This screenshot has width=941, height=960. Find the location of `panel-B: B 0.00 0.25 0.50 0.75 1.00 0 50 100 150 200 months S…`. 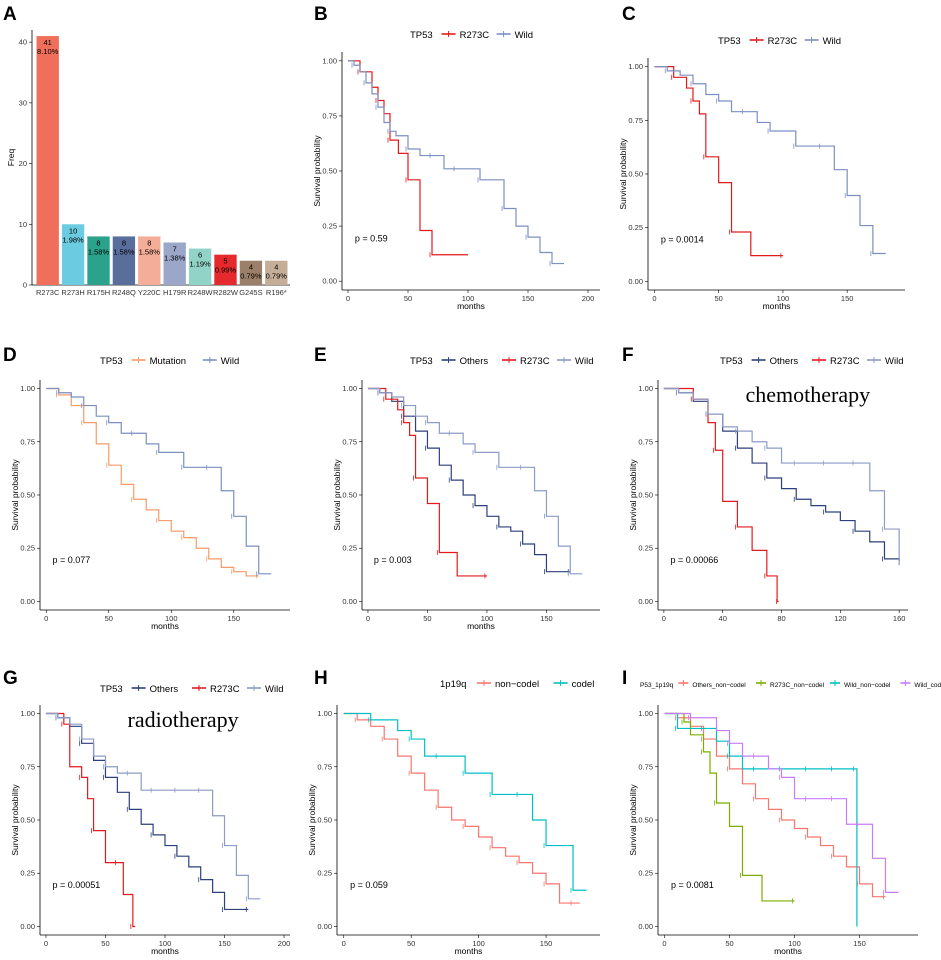

panel-B: B 0.00 0.25 0.50 0.75 1.00 0 50 100 150 200 months S… is located at coordinates (456, 157).